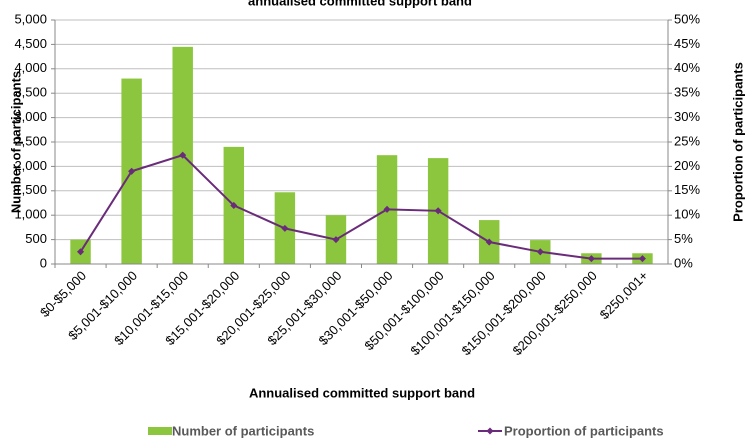 The width and height of the screenshot is (745, 446). Describe the element at coordinates (160, 431) in the screenshot. I see `legend-swatch` at that location.